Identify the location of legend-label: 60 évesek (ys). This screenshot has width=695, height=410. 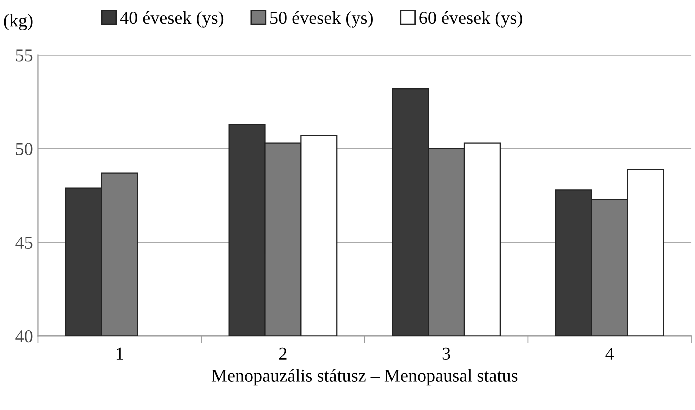
(471, 19).